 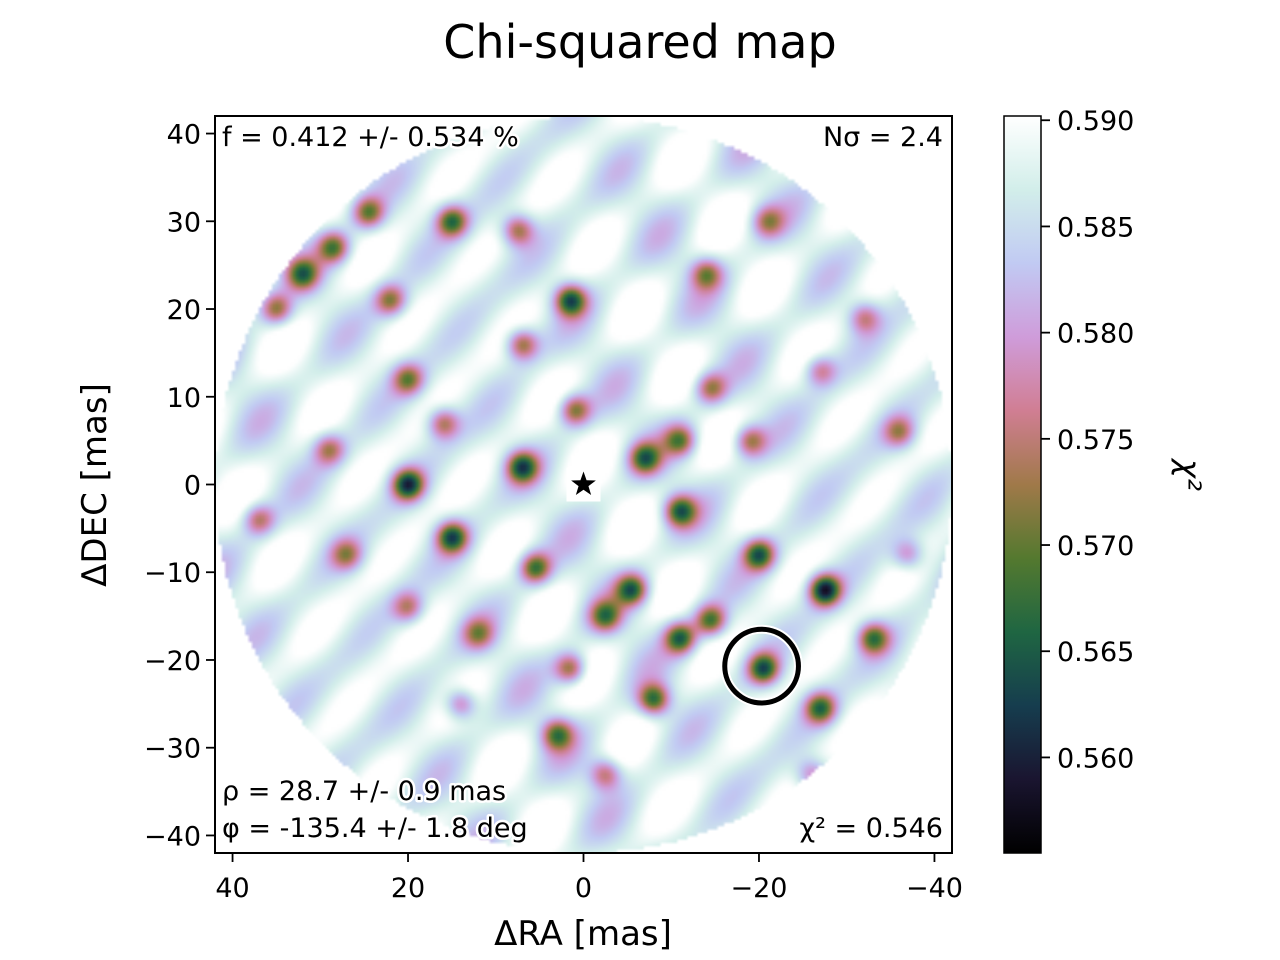 I want to click on y-tick-label: −30, so click(x=172, y=749).